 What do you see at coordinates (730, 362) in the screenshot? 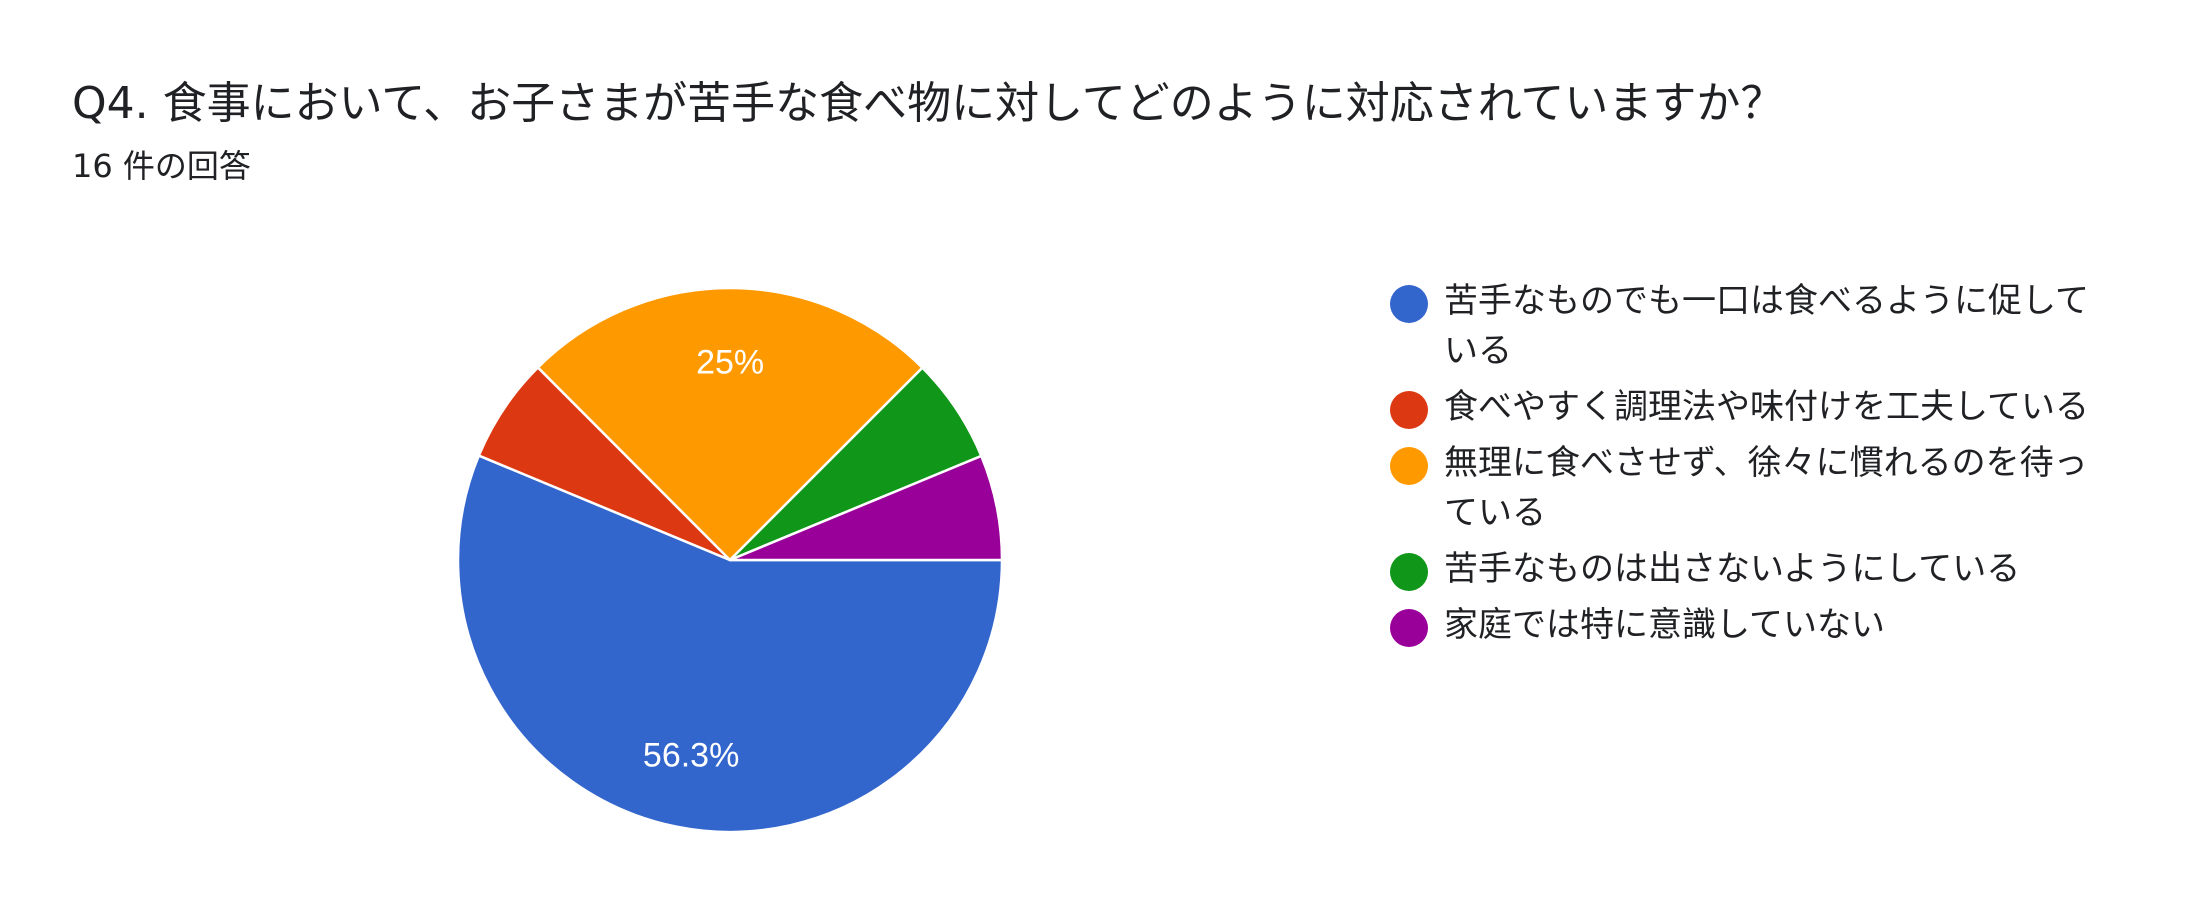
I see `slice-data-label: 25%` at bounding box center [730, 362].